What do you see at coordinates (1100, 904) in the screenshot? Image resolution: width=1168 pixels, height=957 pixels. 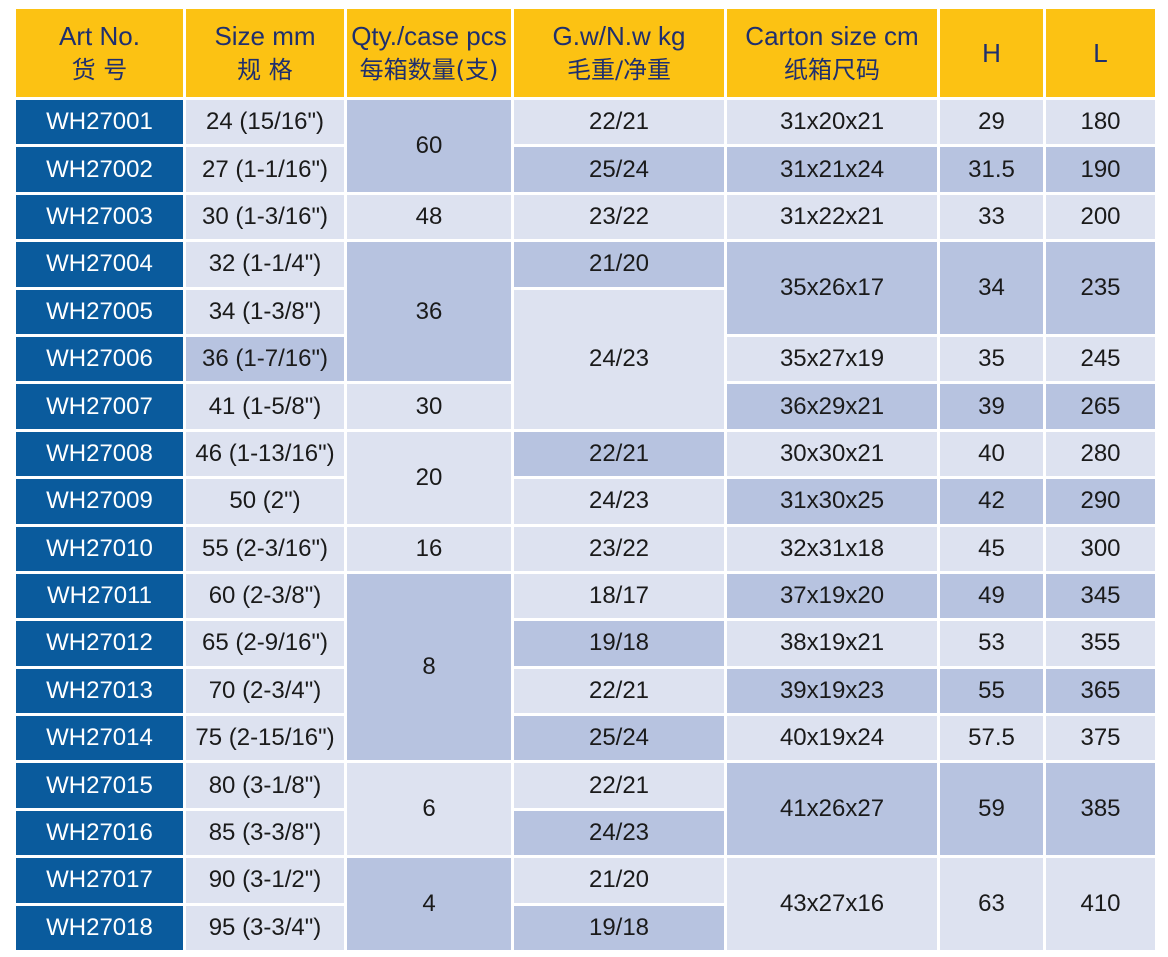 I see `l-cell: 410` at bounding box center [1100, 904].